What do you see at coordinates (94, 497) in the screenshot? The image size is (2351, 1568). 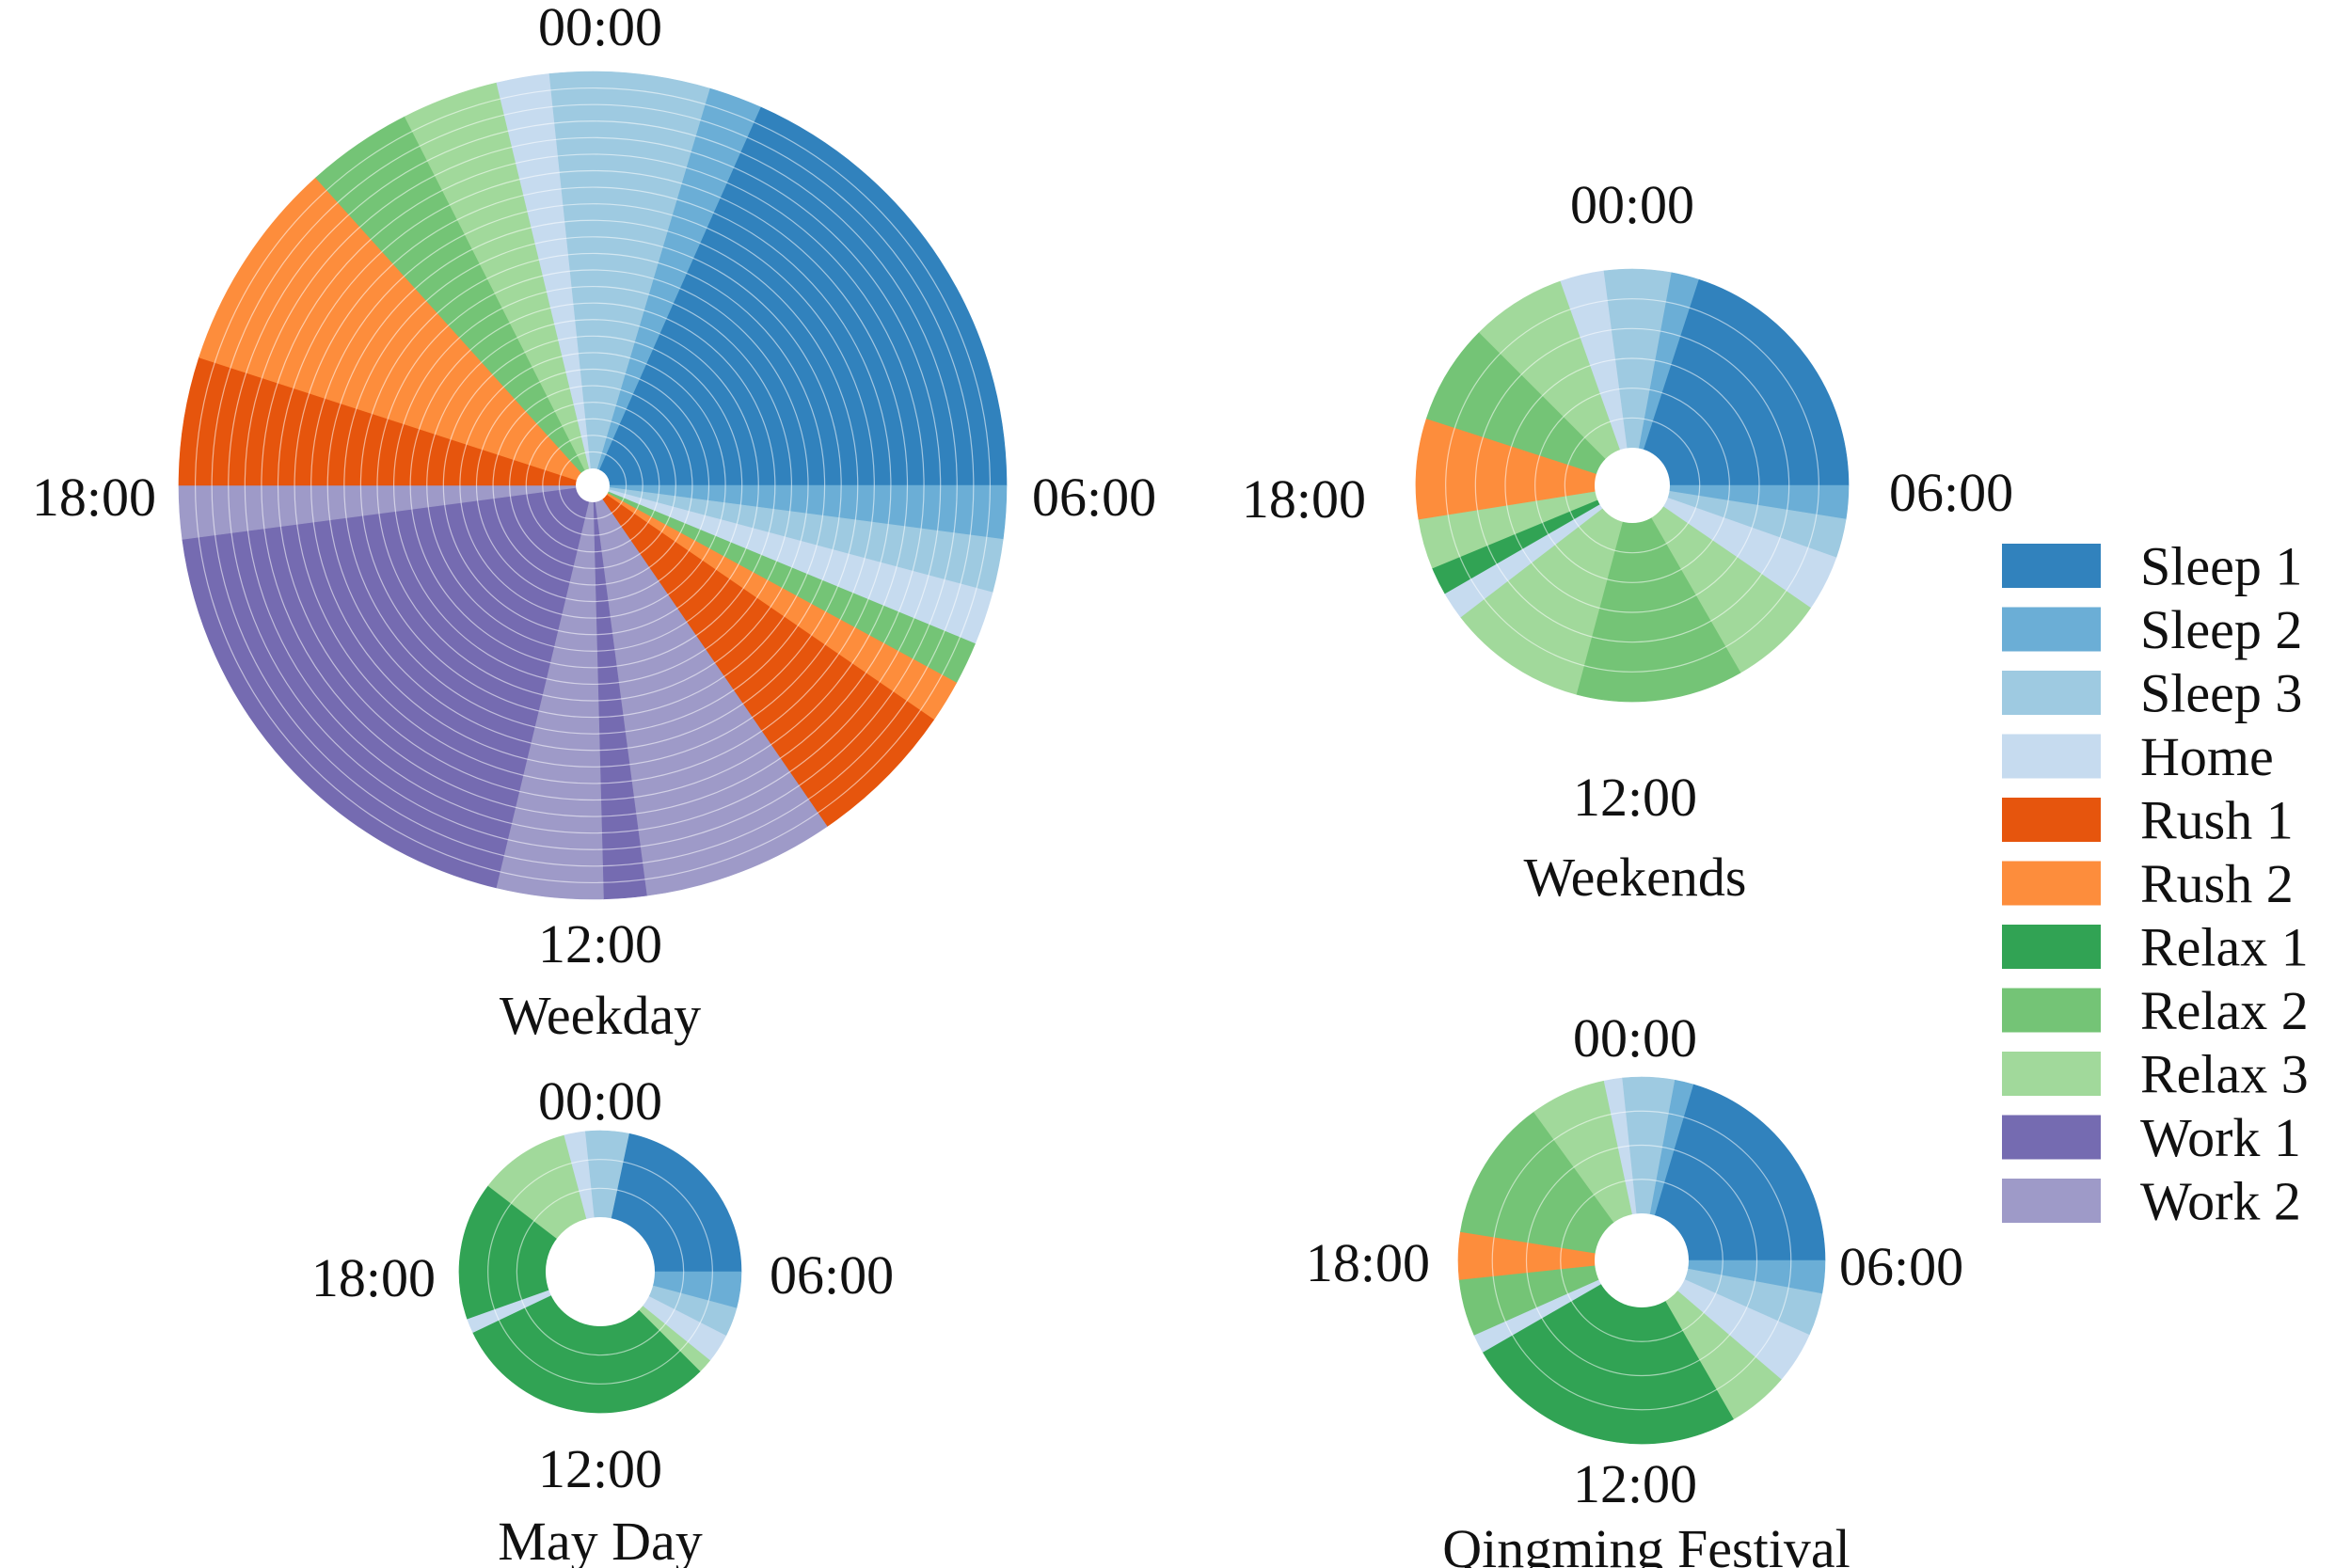 I see `chart-weekday-label-left: 18:00` at bounding box center [94, 497].